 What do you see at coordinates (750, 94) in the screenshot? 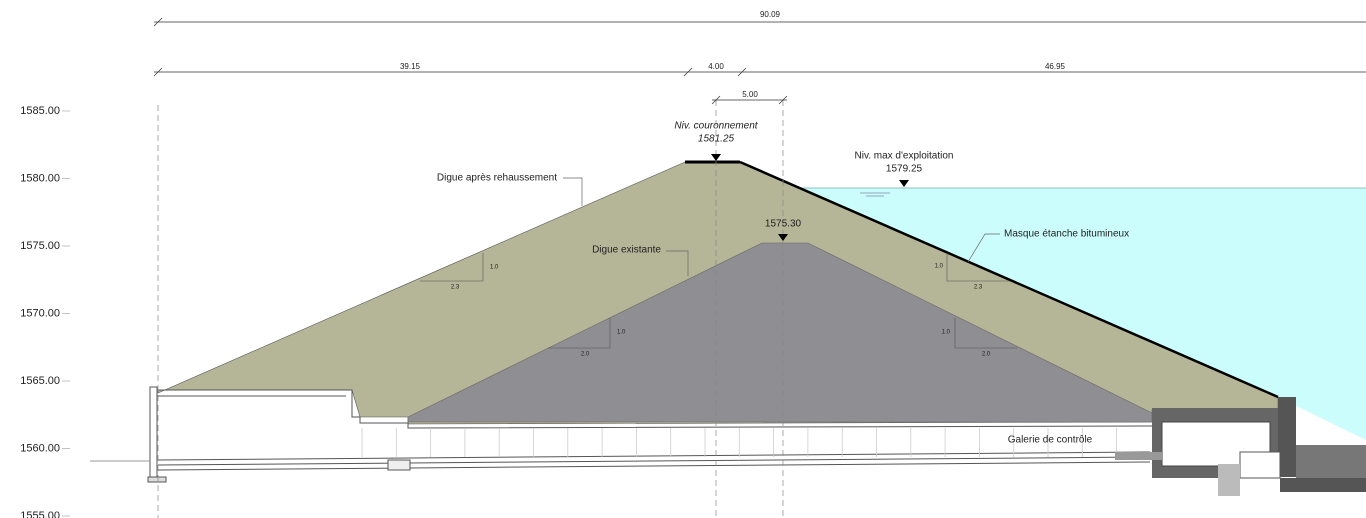
I see `dimension-existing-crest: 5.00` at bounding box center [750, 94].